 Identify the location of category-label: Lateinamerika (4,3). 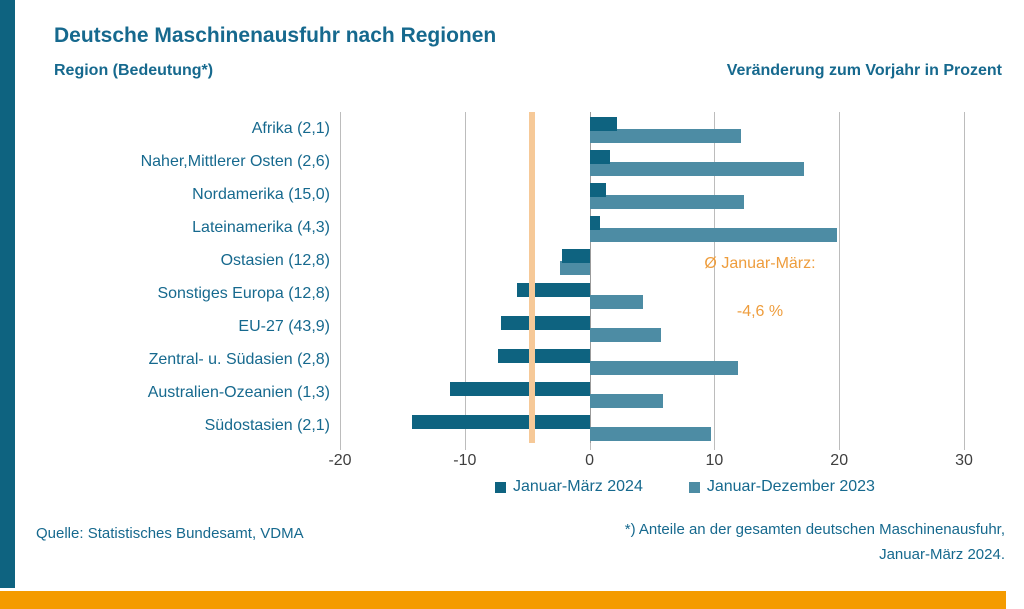
(261, 227).